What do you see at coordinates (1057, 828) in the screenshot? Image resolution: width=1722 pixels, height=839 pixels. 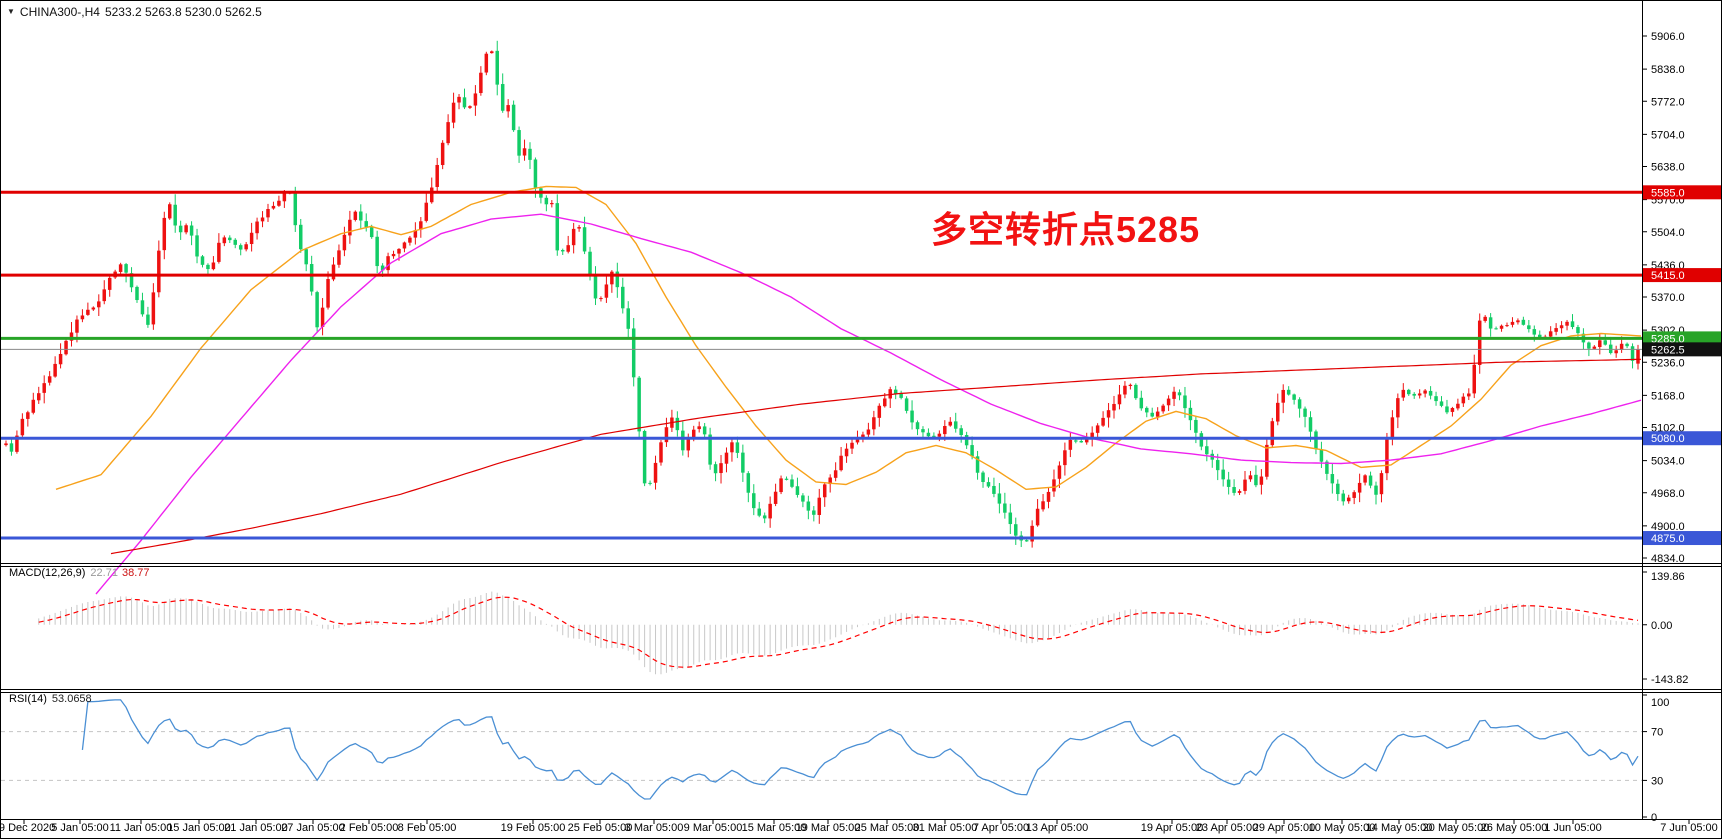 I see `svg-text: 13 Apr 05:00` at bounding box center [1057, 828].